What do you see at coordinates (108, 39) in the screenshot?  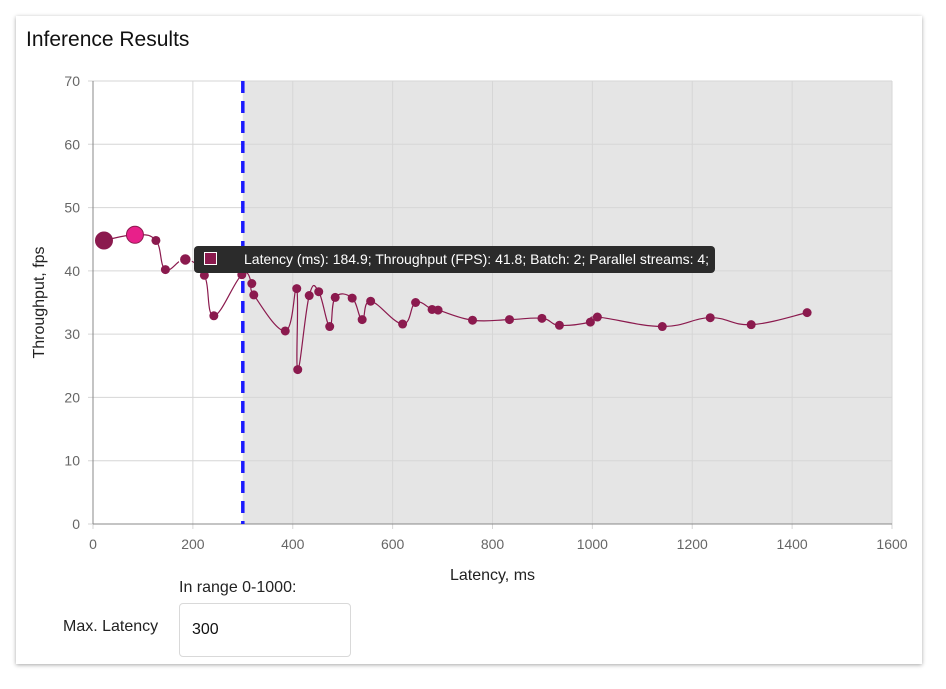 I see `card-title: Inference Results` at bounding box center [108, 39].